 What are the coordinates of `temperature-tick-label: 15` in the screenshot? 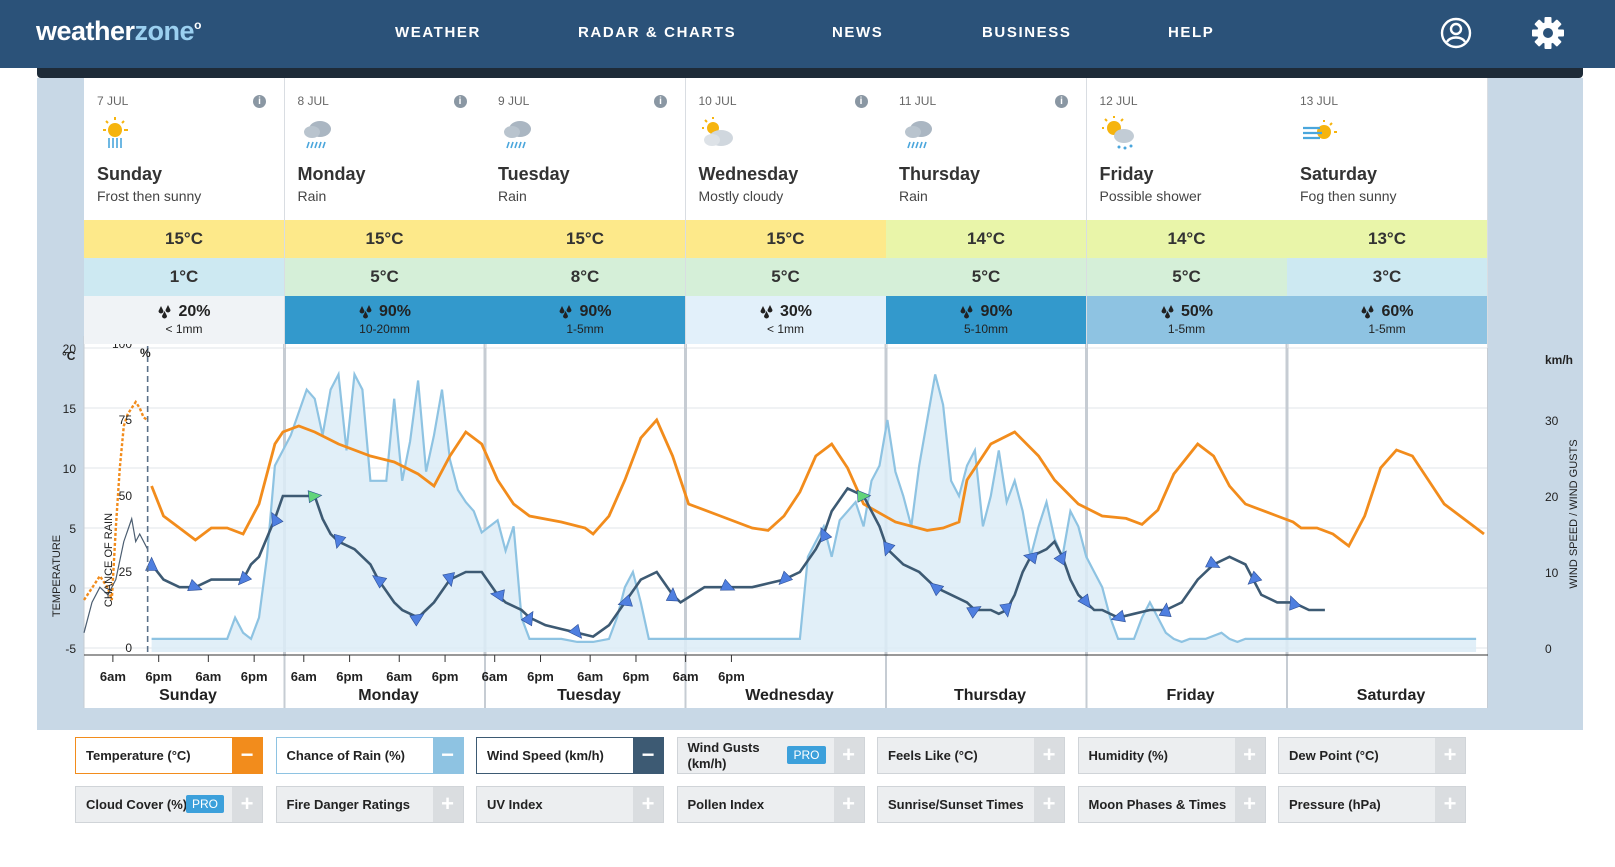 It's located at (70, 409).